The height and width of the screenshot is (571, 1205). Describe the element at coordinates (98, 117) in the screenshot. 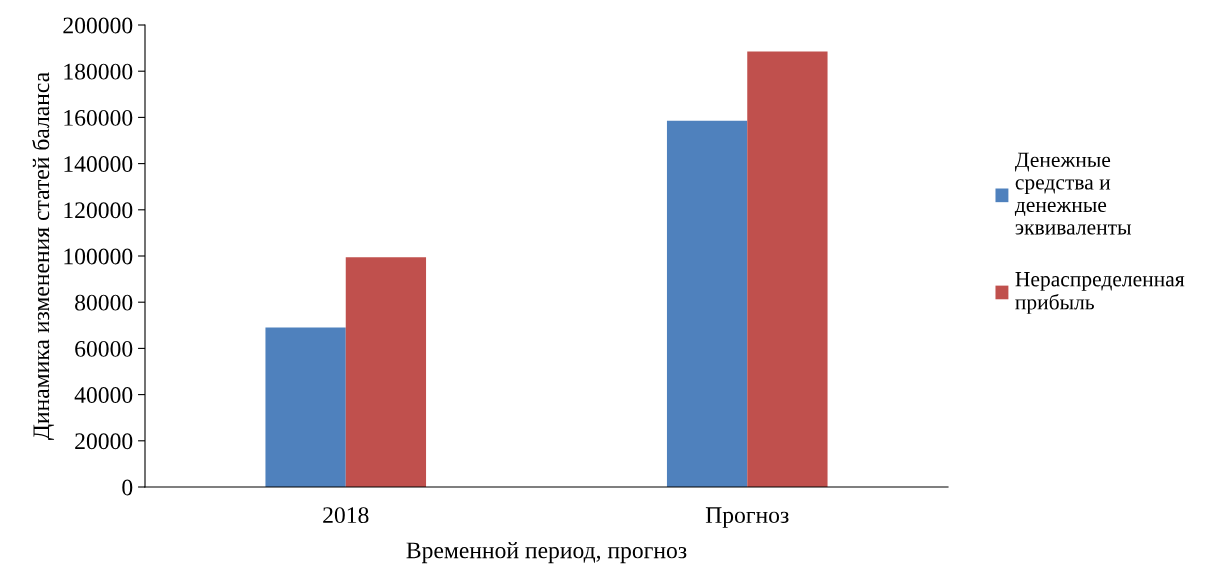

I see `y-tick-label: 160000` at that location.